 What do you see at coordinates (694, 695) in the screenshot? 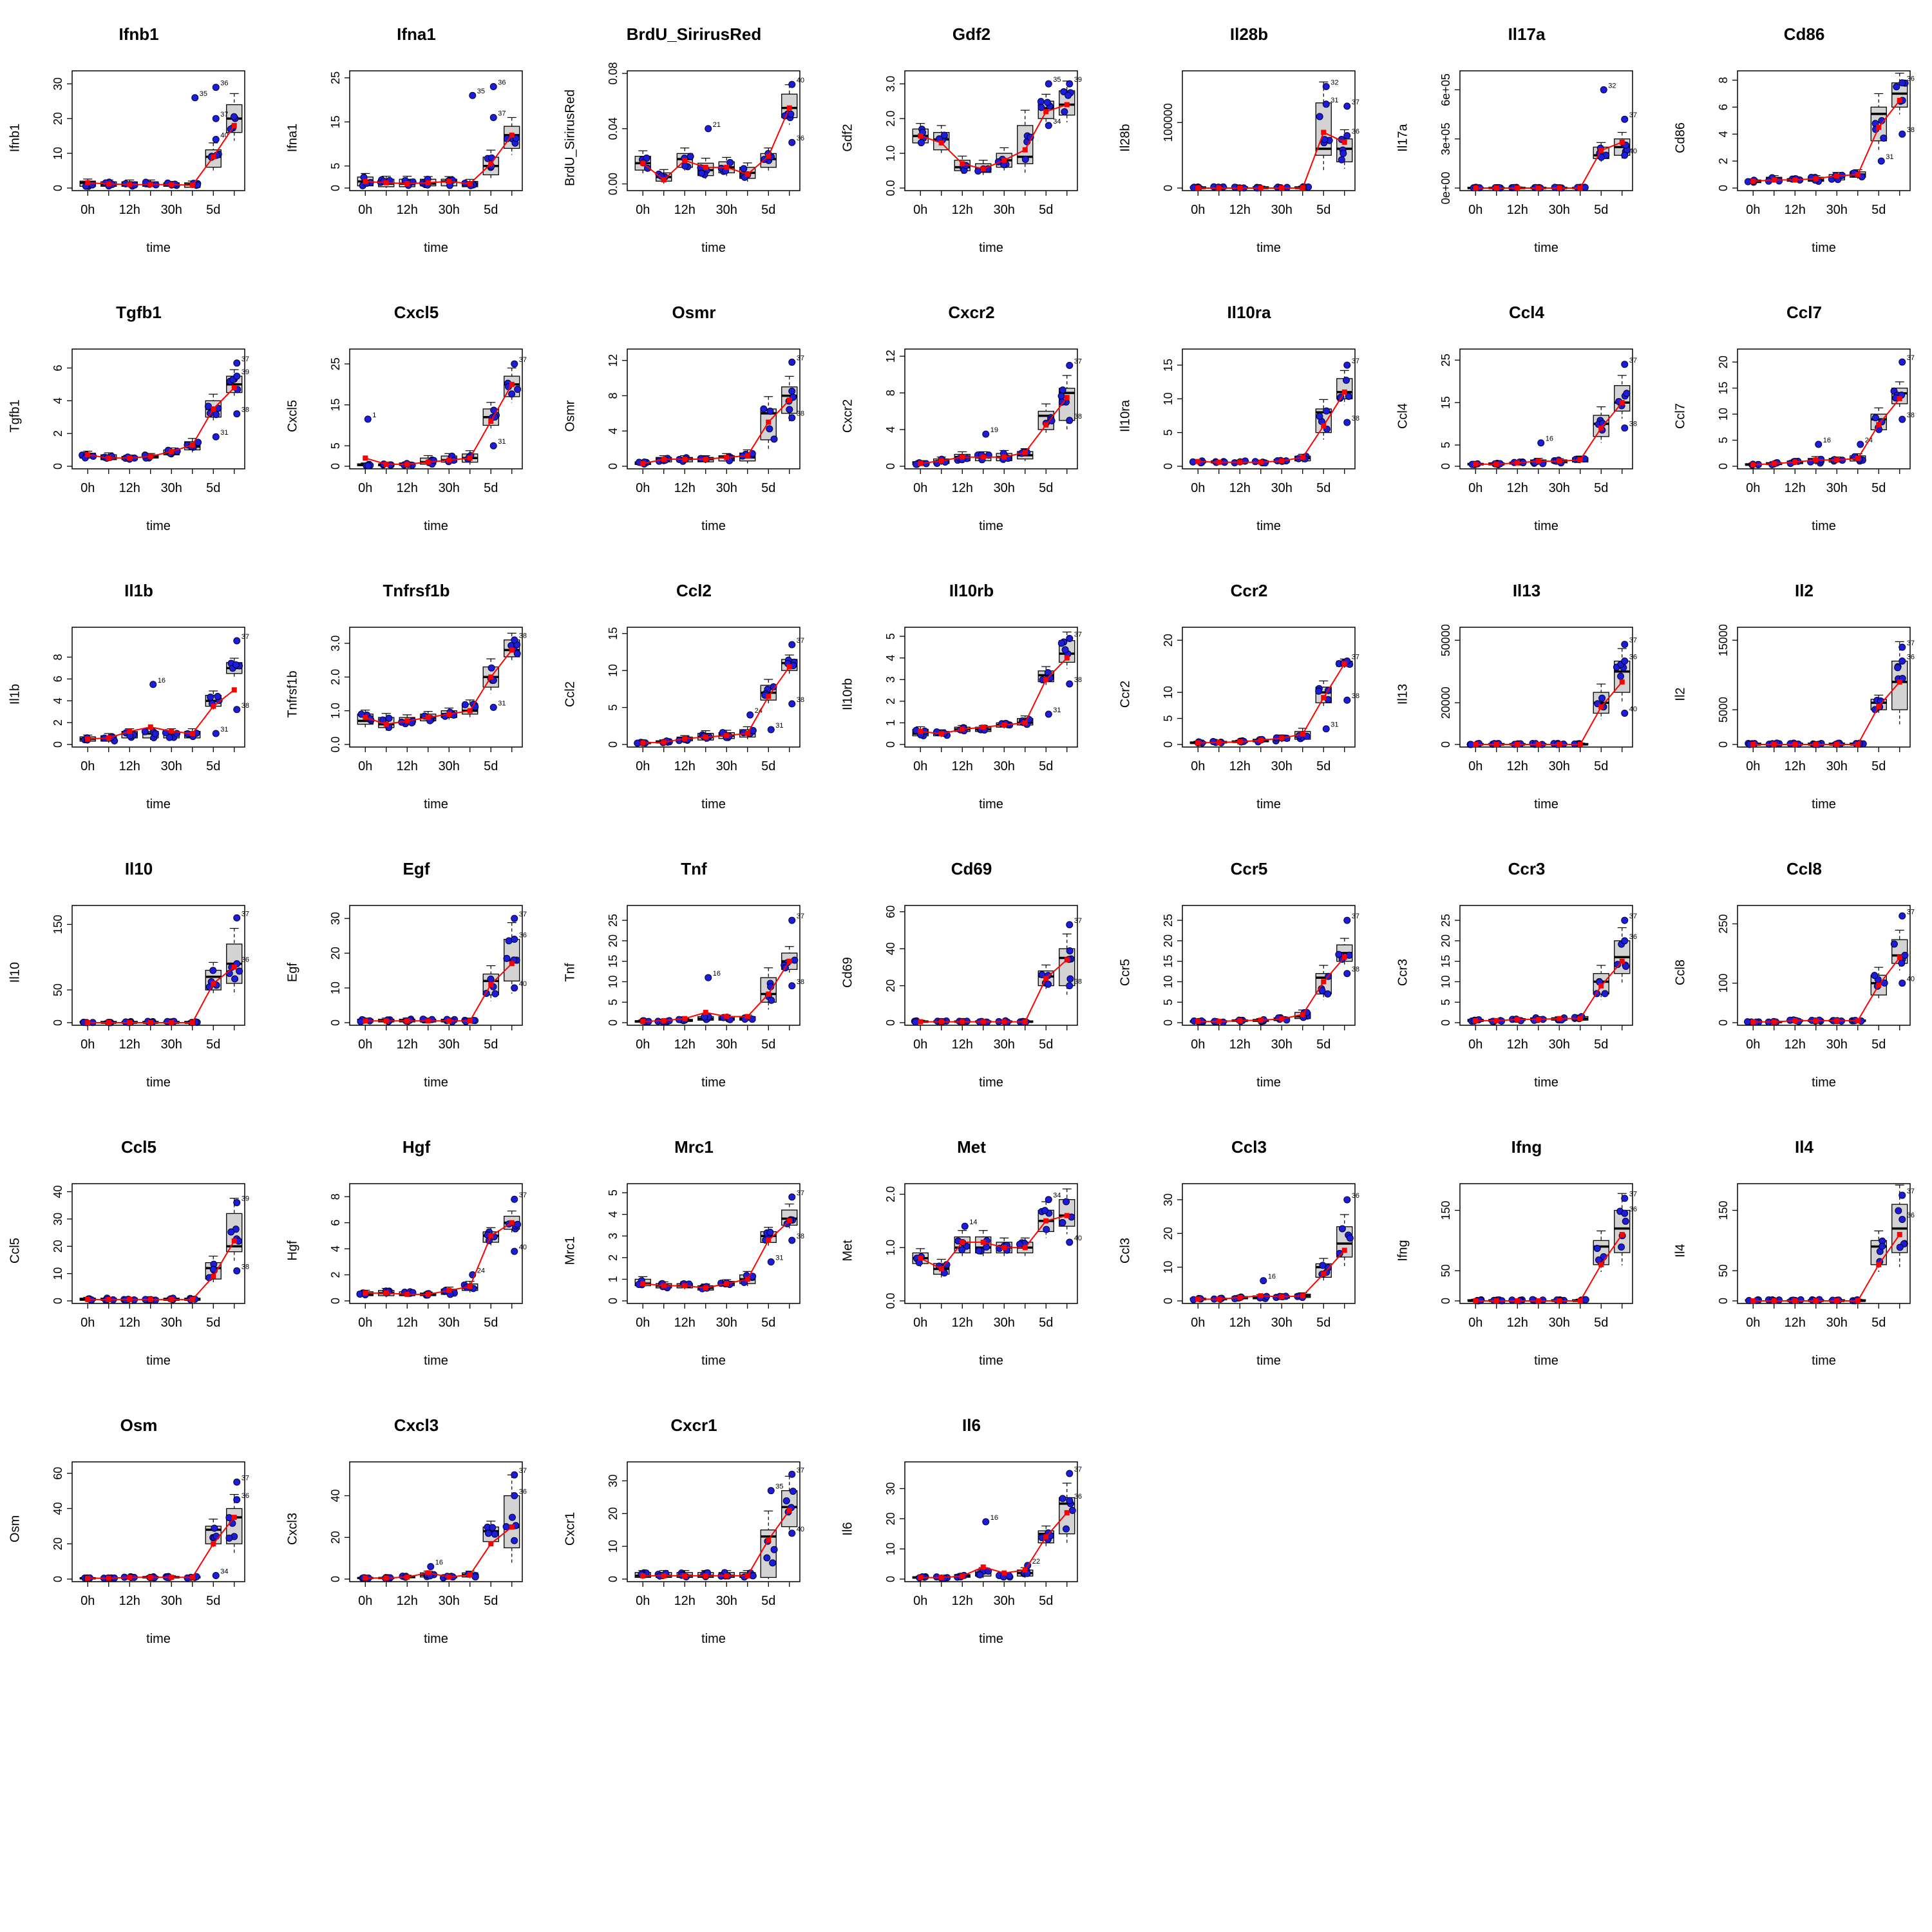
I see `chart-panel: 0 5 10 15 0h 12h 30h 5d 24 37 38 31 Ccl2 time Ccl2` at bounding box center [694, 695].